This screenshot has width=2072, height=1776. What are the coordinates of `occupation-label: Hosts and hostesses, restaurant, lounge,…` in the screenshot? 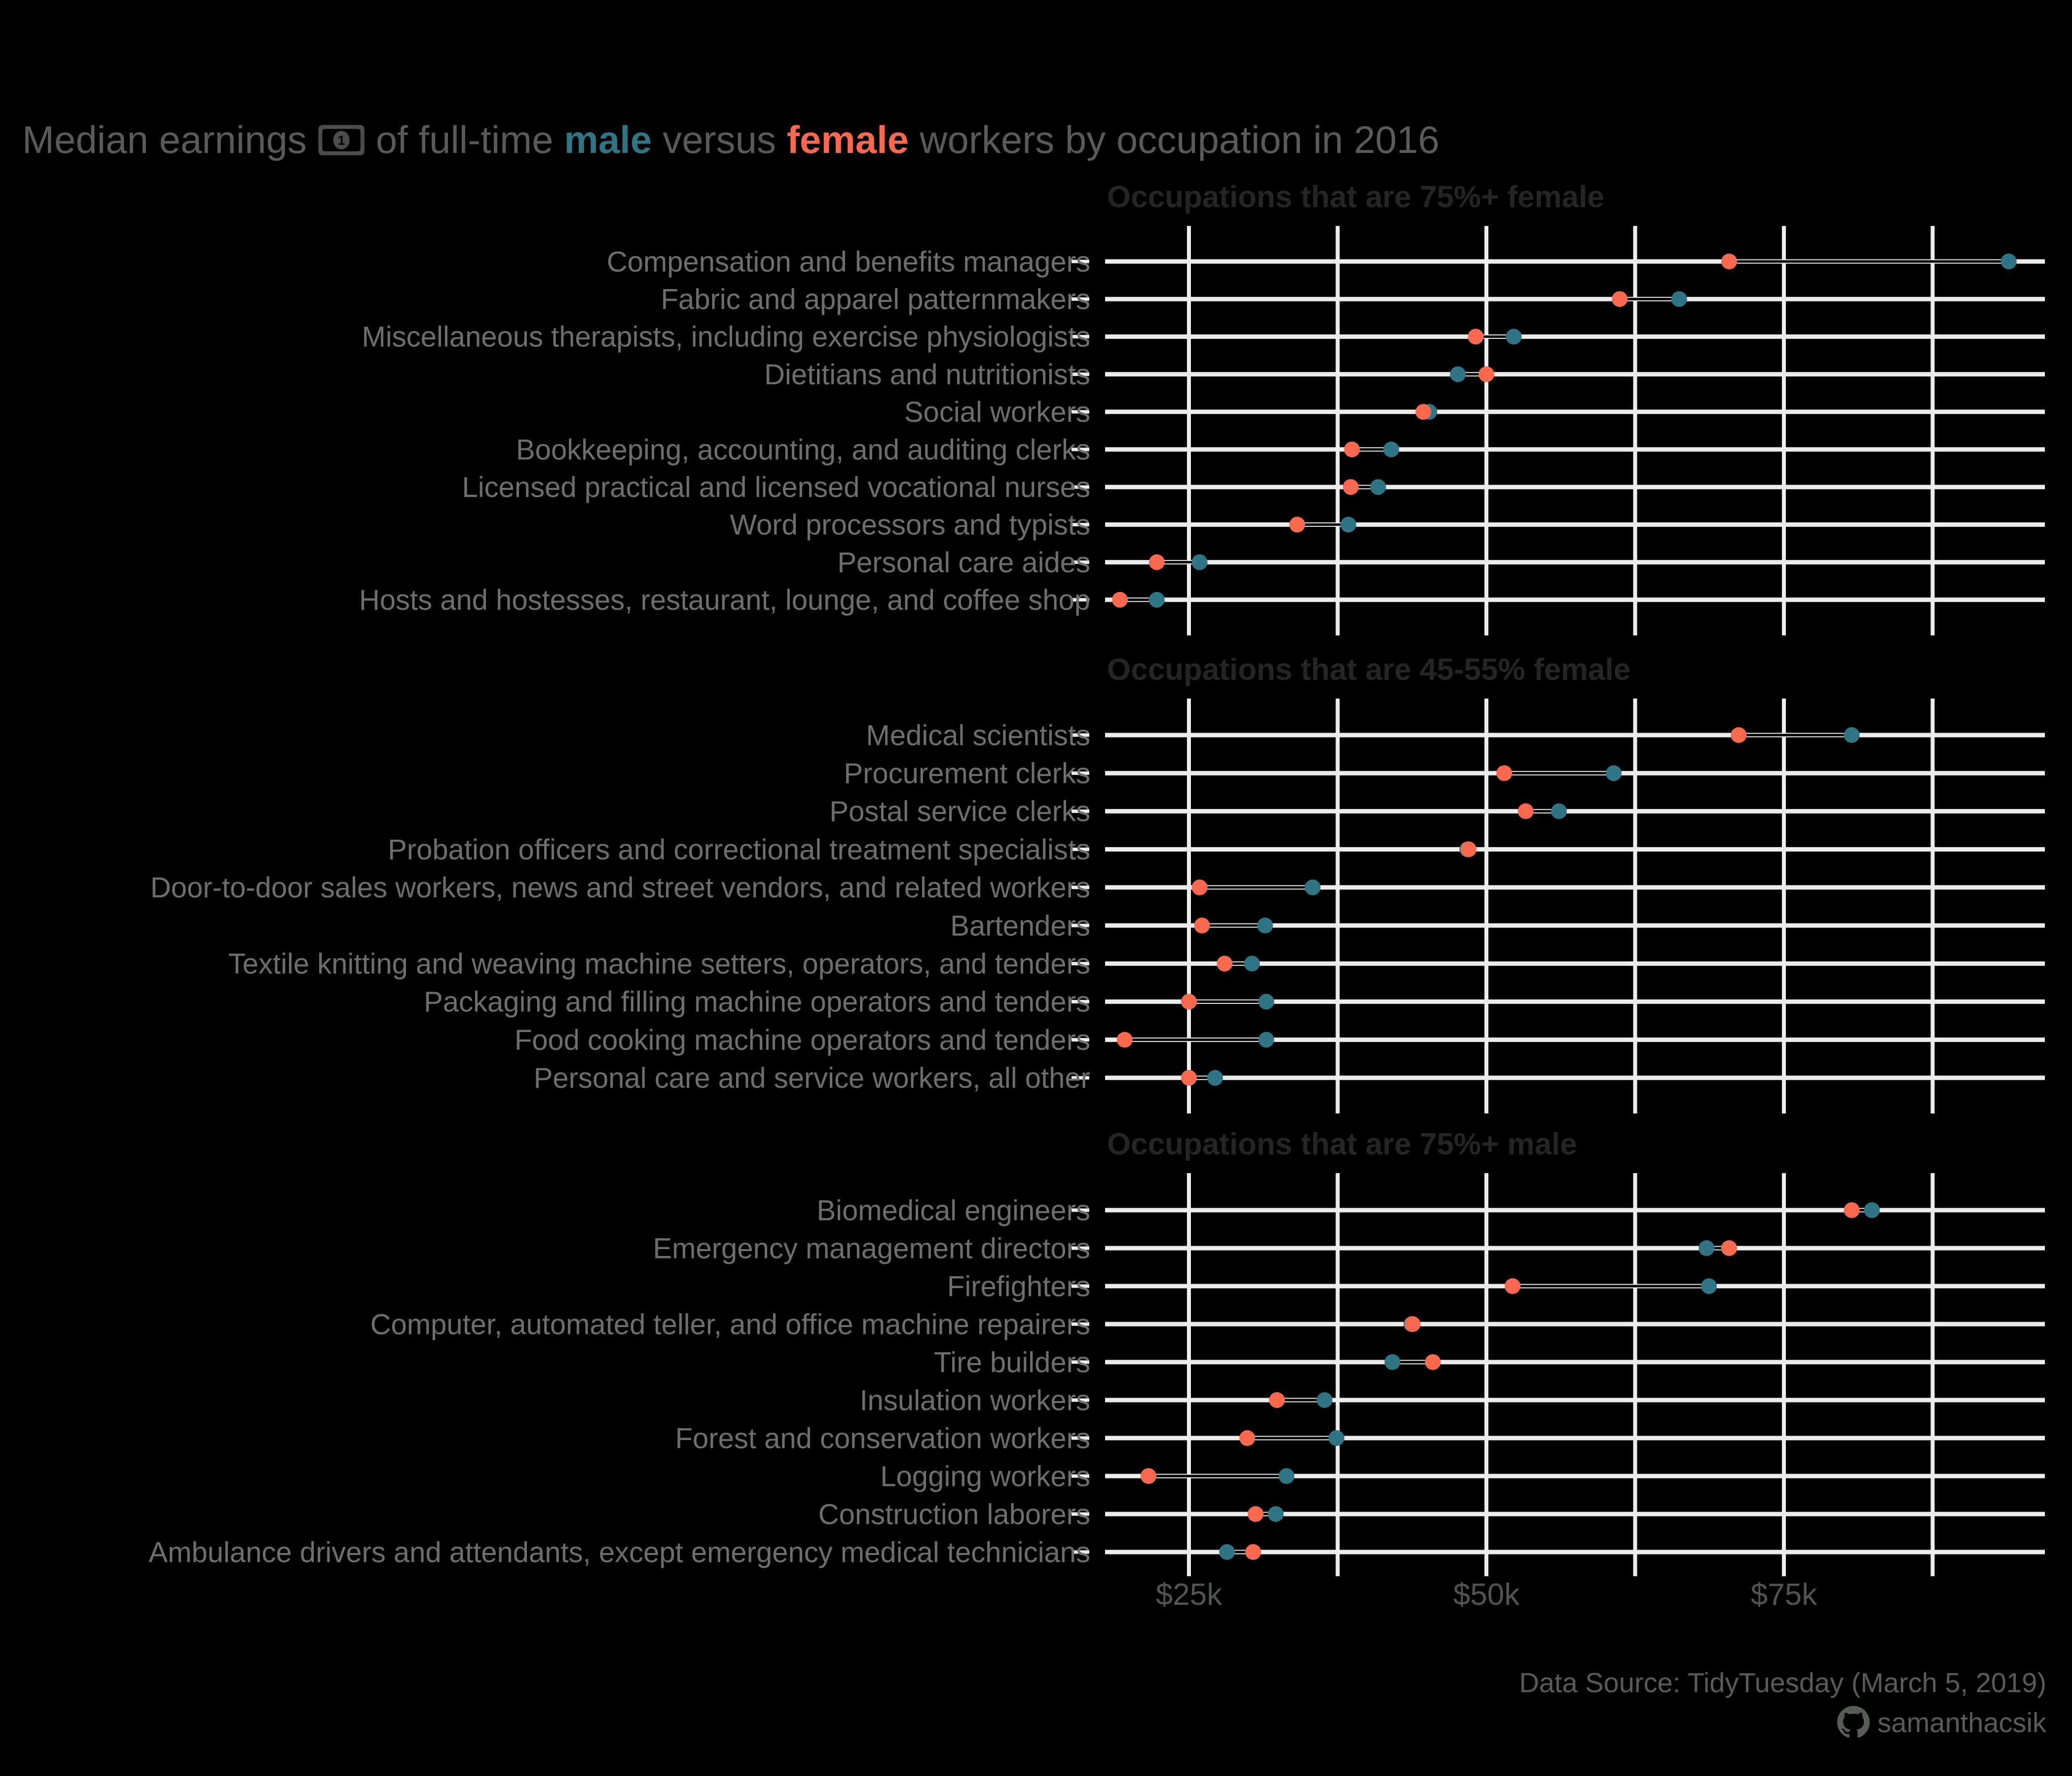 It's located at (725, 600).